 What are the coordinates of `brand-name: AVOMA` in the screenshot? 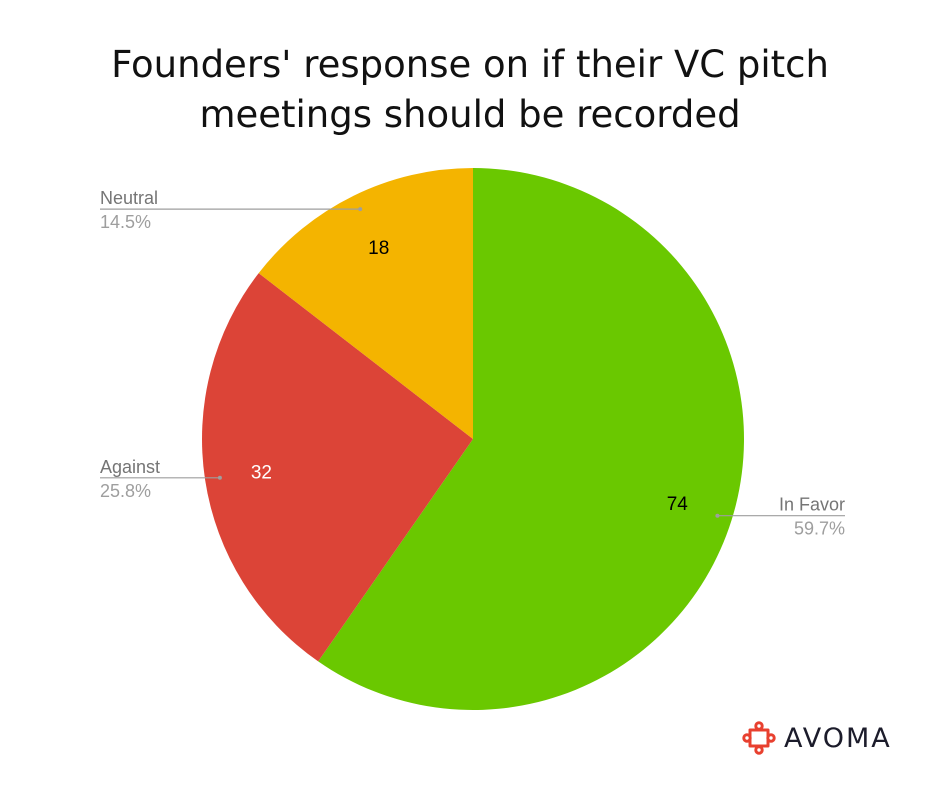 It's located at (838, 738).